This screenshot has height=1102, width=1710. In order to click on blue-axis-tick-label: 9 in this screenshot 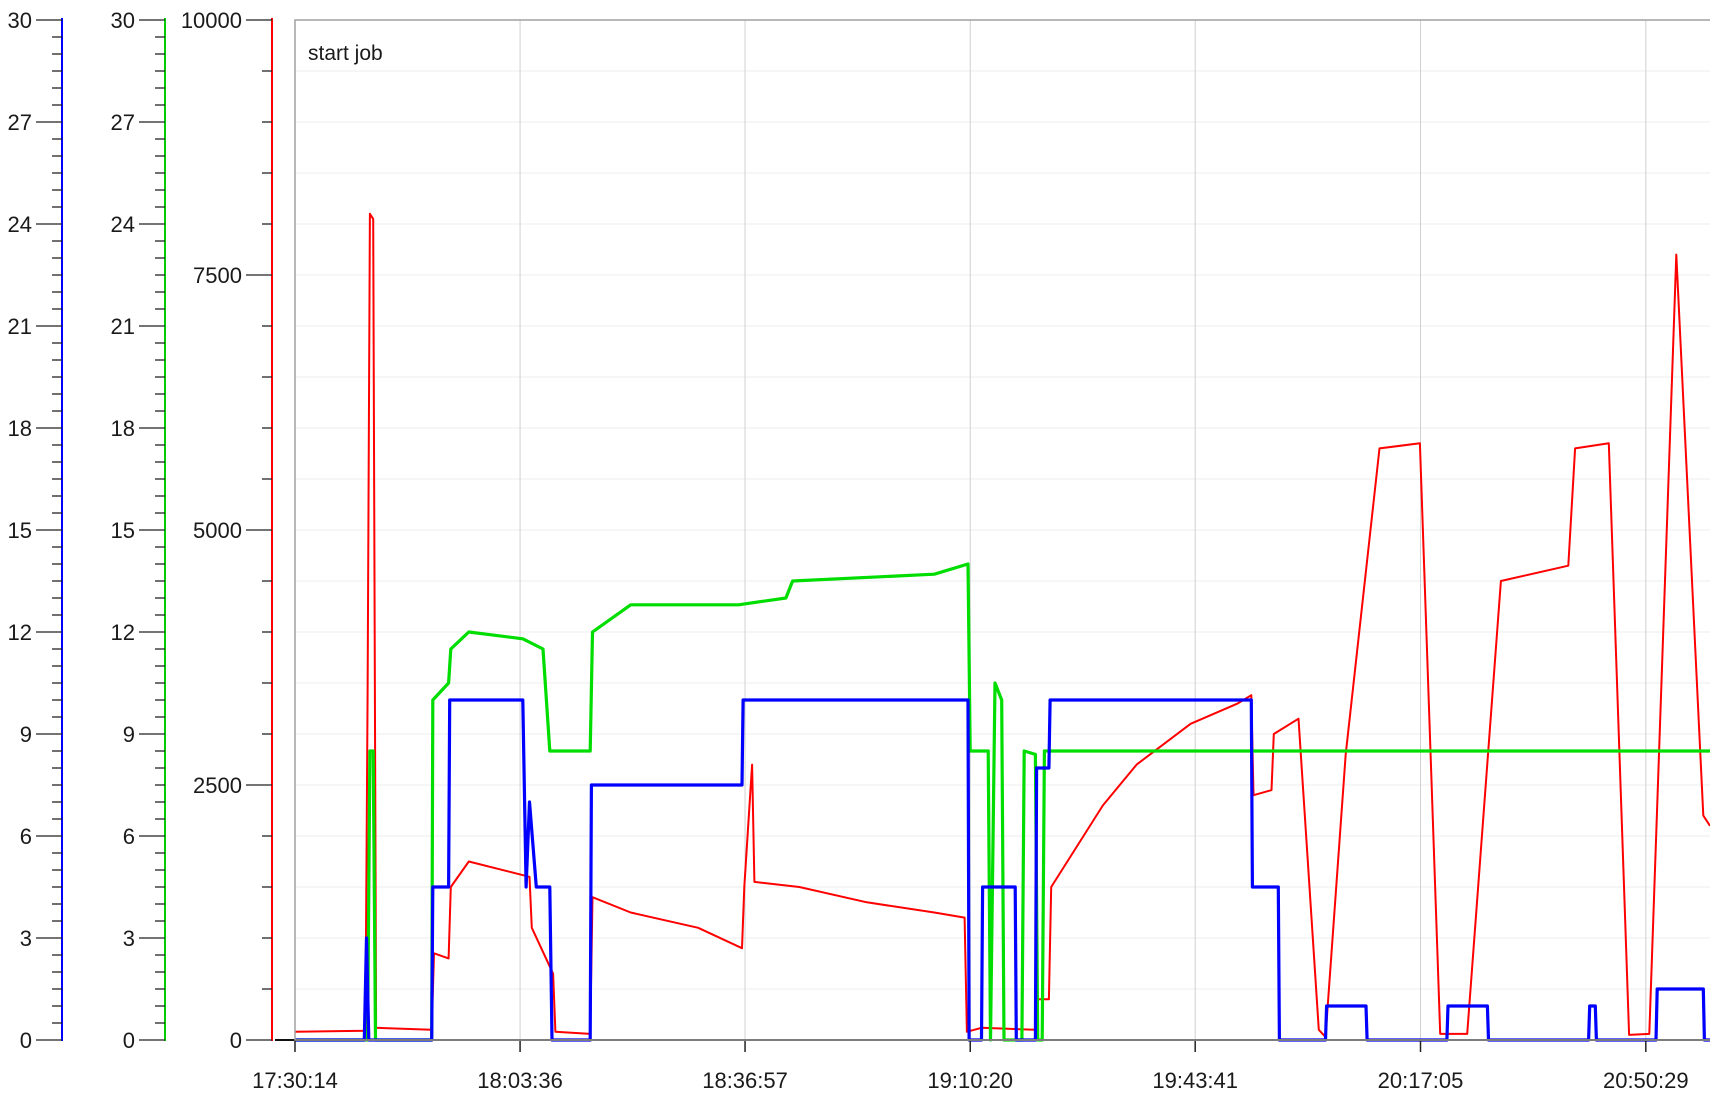, I will do `click(26, 734)`.